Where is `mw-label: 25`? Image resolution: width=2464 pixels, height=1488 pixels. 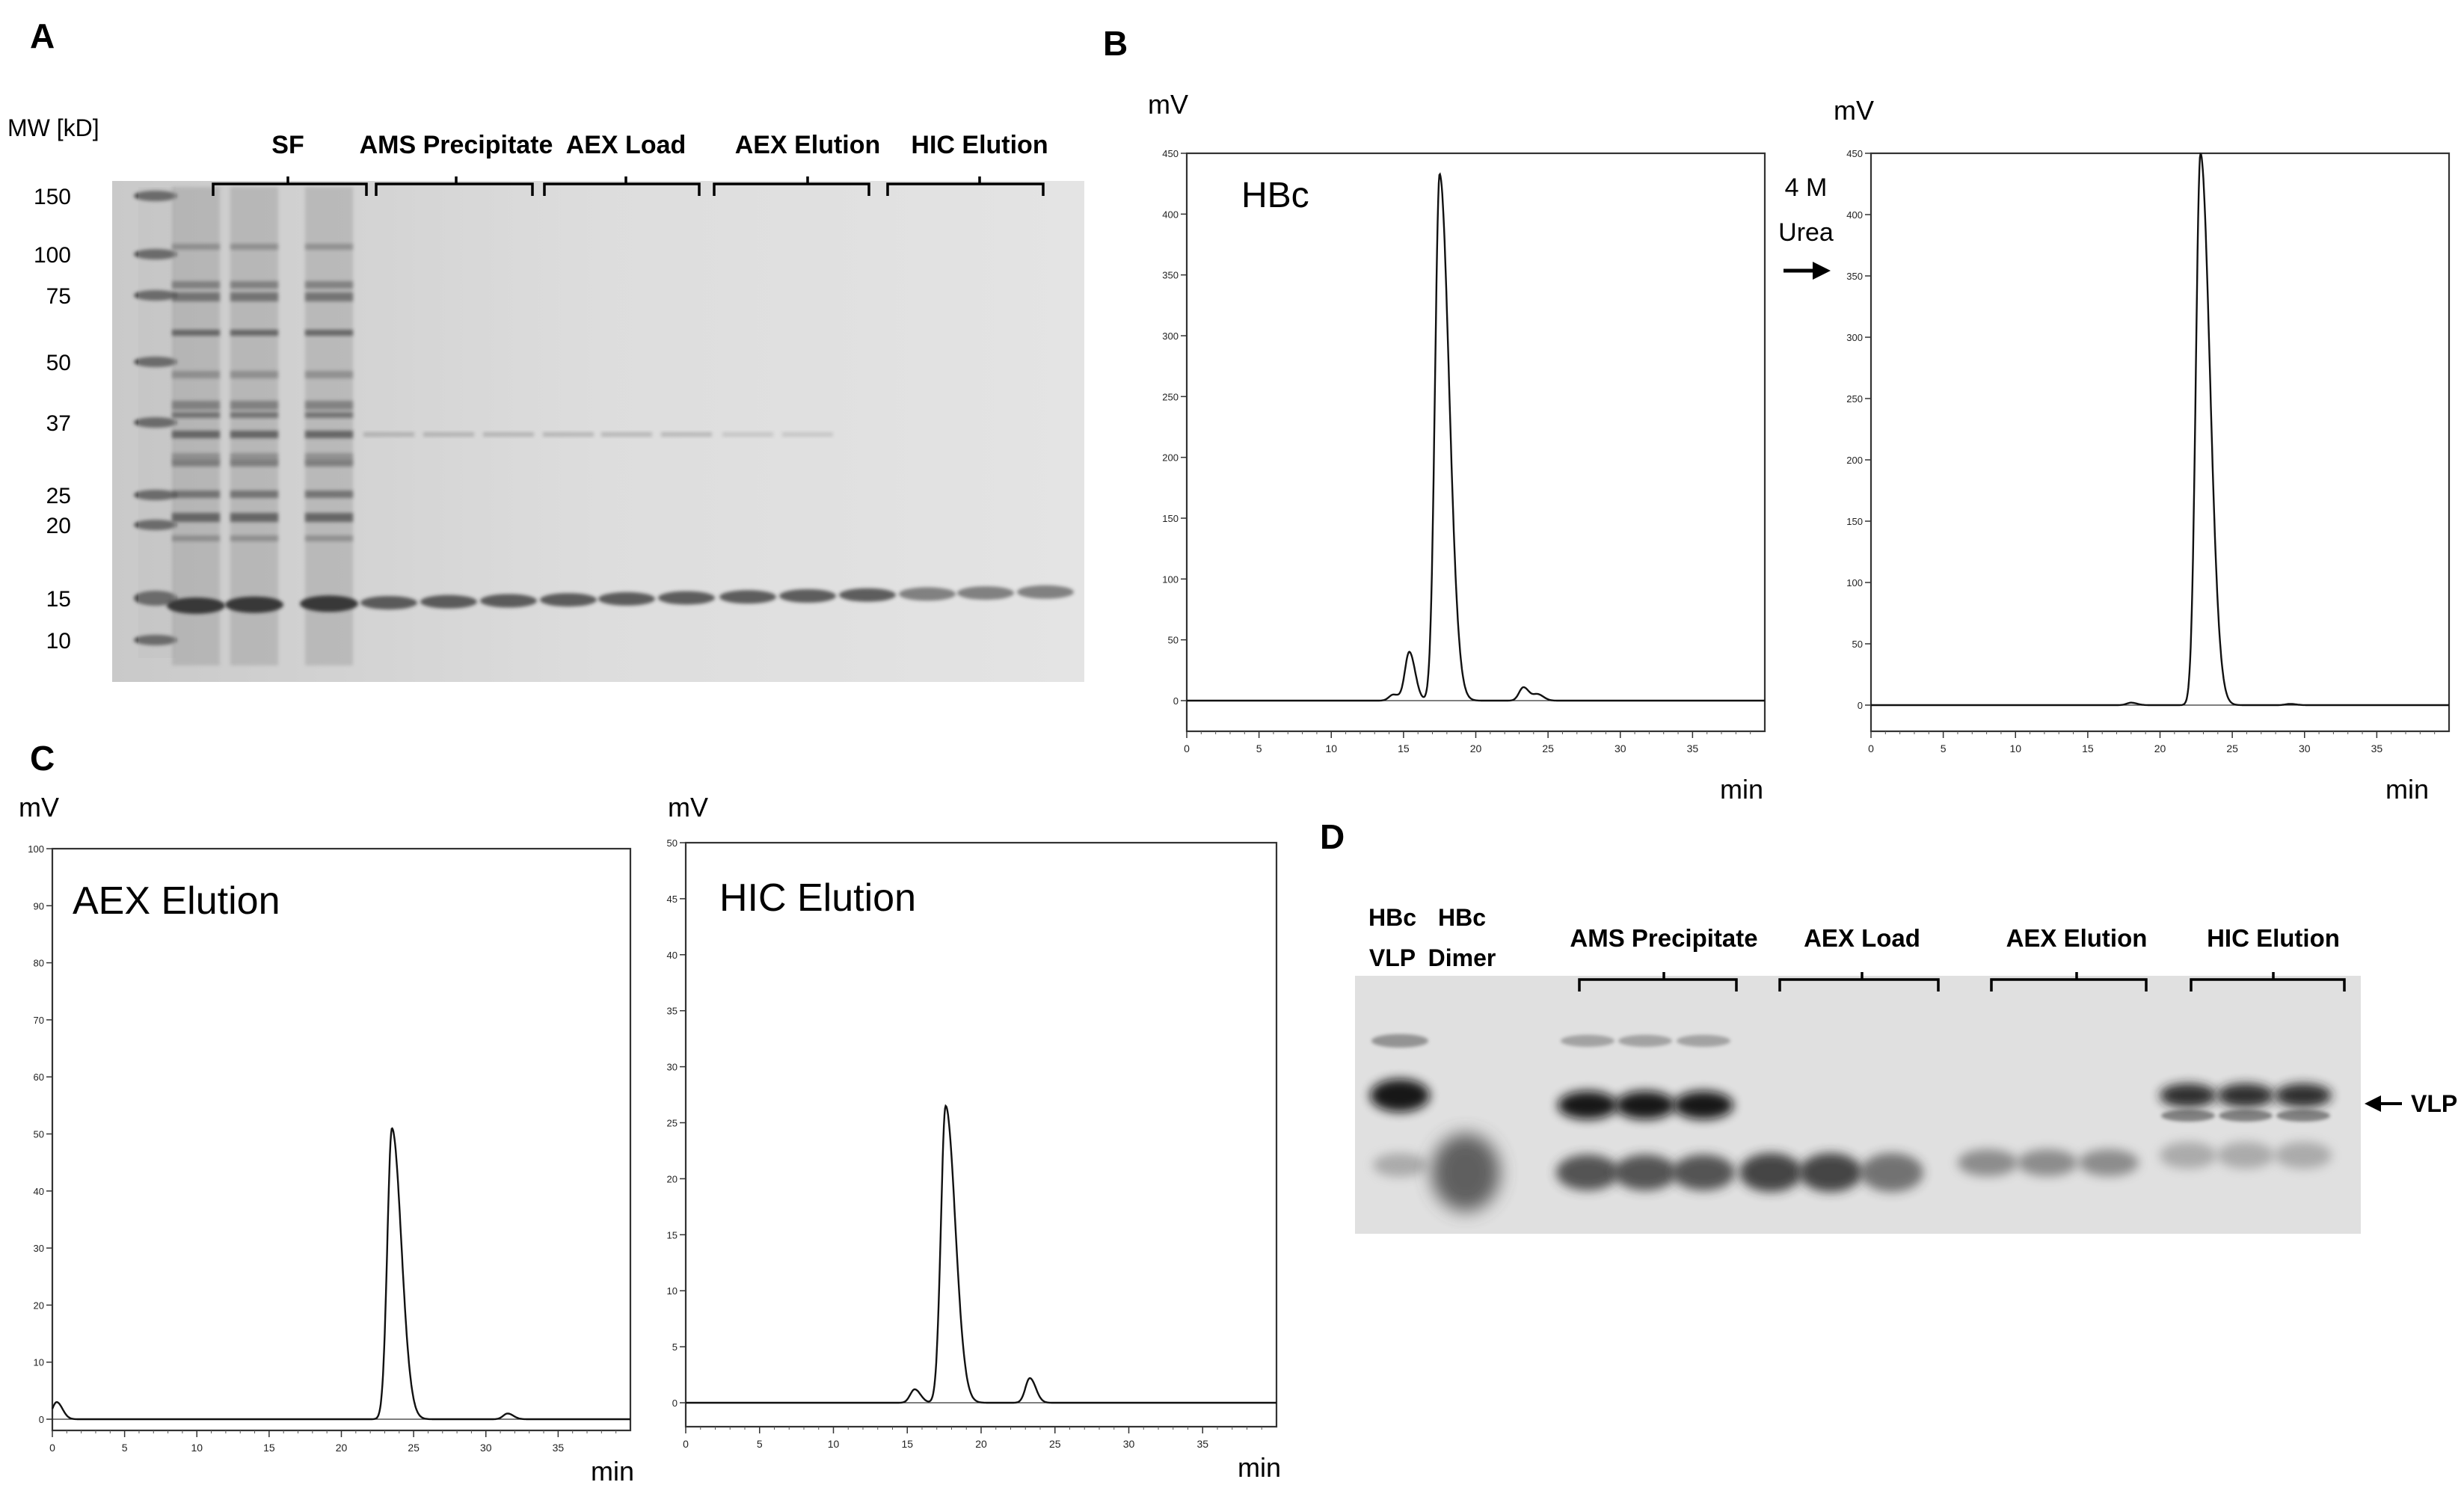 mw-label: 25 is located at coordinates (58, 496).